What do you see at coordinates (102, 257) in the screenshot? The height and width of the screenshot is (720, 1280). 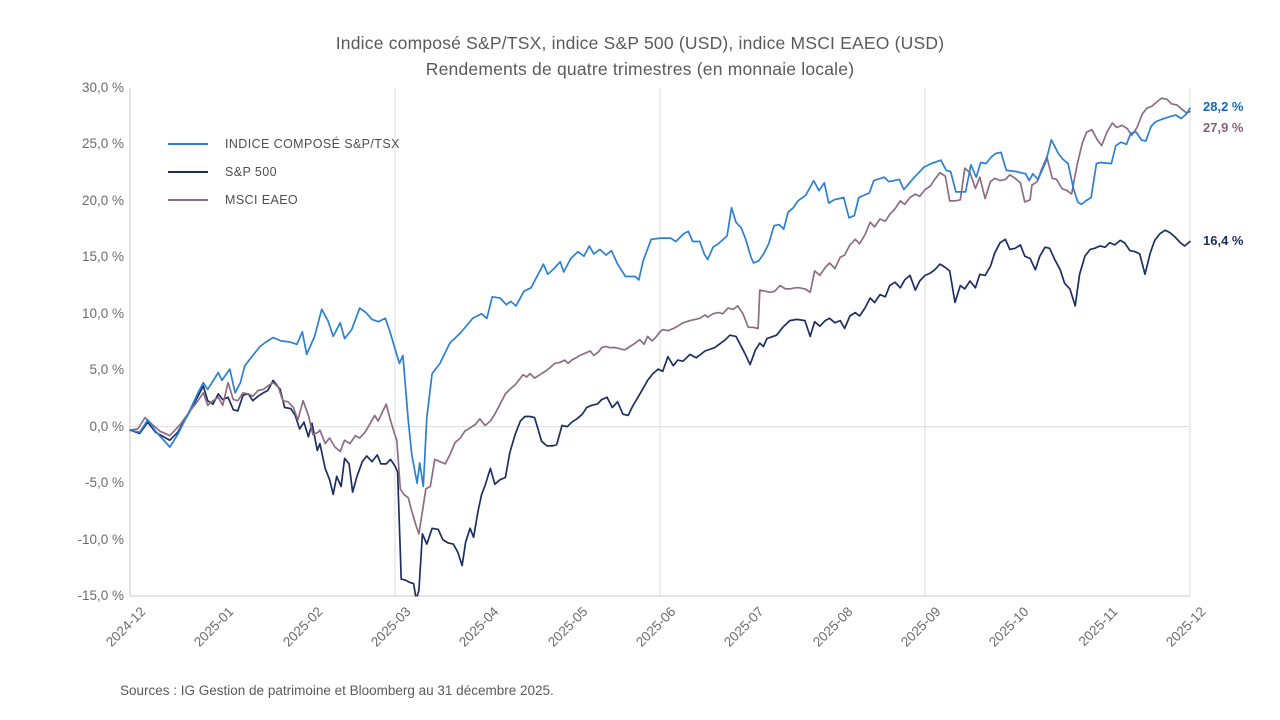 I see `y-tick-15,0 %: 15,0 %` at bounding box center [102, 257].